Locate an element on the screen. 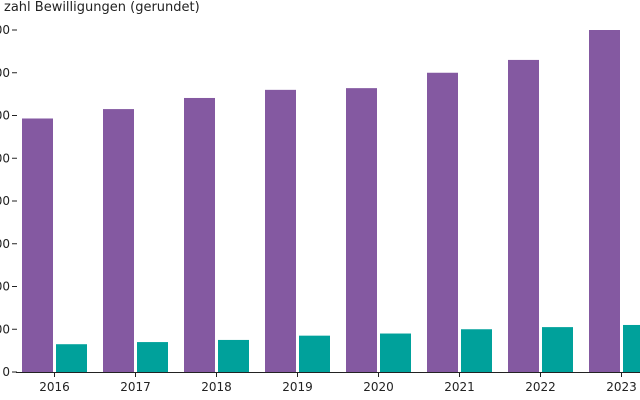  y-tick-label: 0 is located at coordinates (6, 372).